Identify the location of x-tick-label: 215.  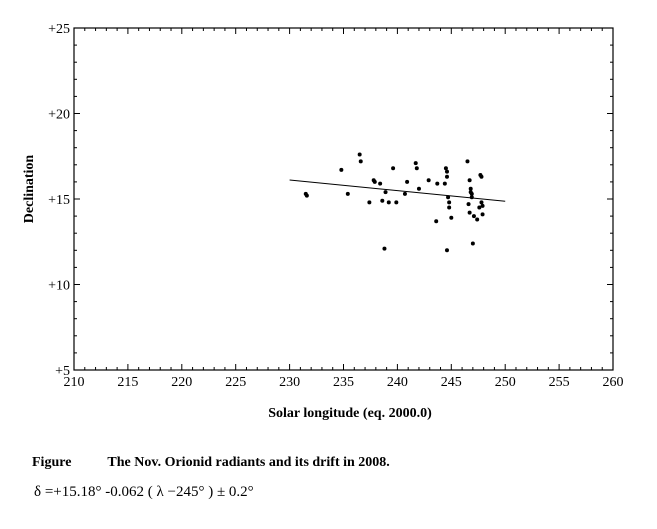
(127, 382).